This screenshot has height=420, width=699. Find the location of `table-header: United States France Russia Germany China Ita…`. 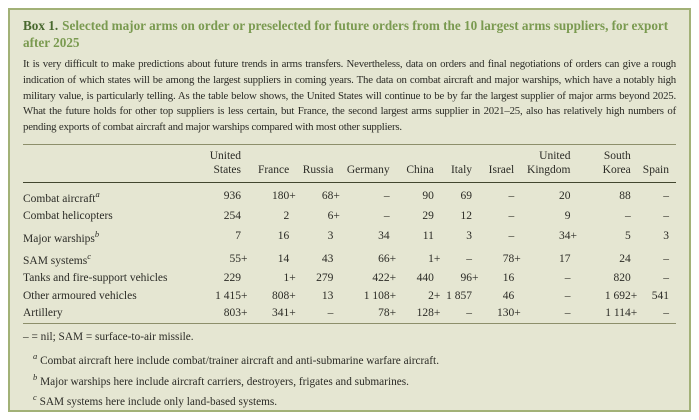

table-header: United States France Russia Germany China Ita… is located at coordinates (349, 165).